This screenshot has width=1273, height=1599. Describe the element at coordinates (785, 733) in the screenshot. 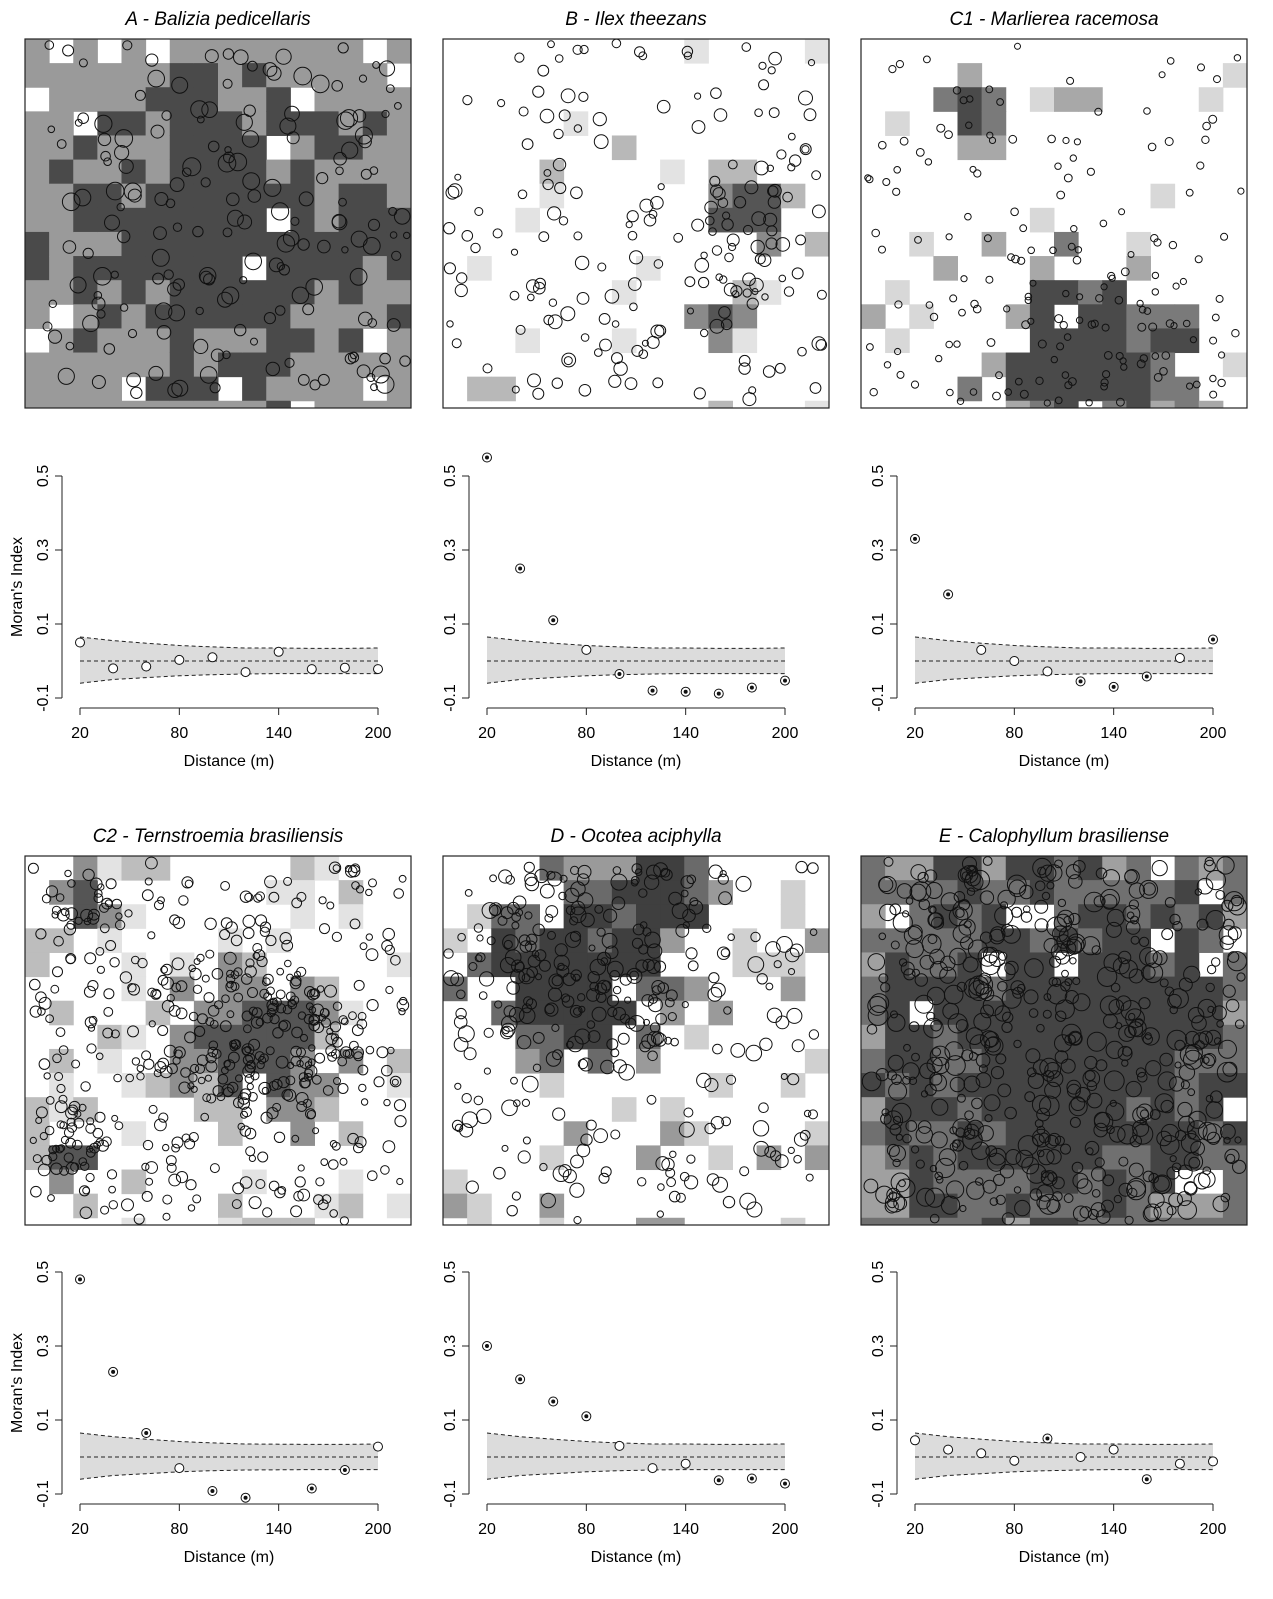

I see `x-tick-label: 200` at that location.